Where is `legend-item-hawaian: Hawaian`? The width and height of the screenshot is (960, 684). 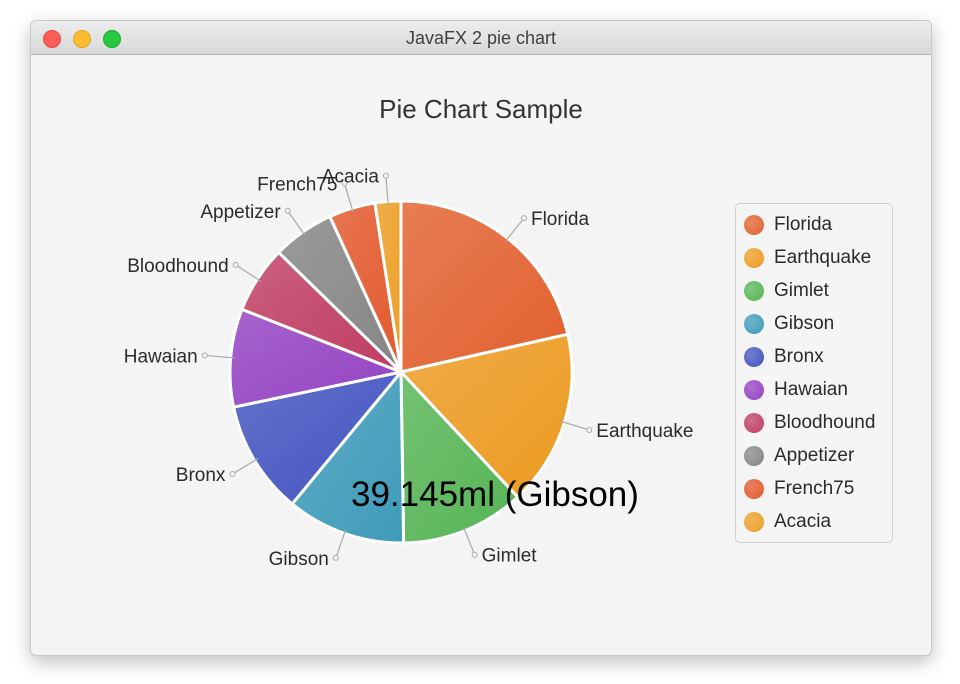 legend-item-hawaian: Hawaian is located at coordinates (796, 390).